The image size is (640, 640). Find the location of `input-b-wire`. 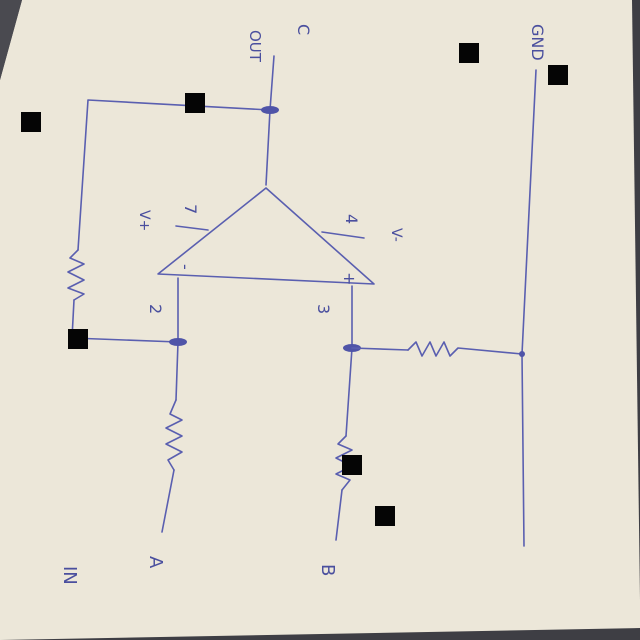

input-b-wire is located at coordinates (339, 515).